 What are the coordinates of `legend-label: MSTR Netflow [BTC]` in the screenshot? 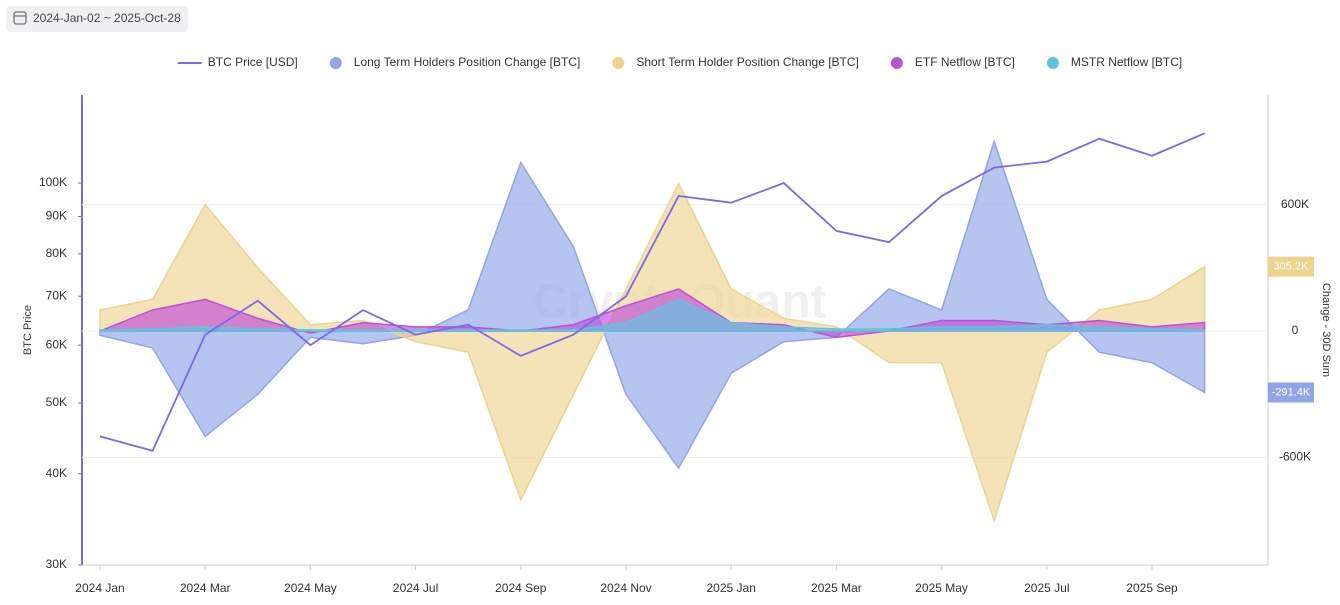 It's located at (1126, 62).